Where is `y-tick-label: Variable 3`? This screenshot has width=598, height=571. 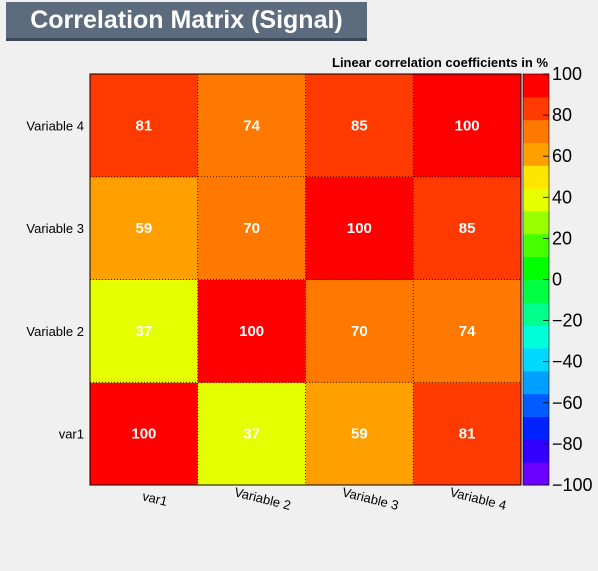 y-tick-label: Variable 3 is located at coordinates (55, 228).